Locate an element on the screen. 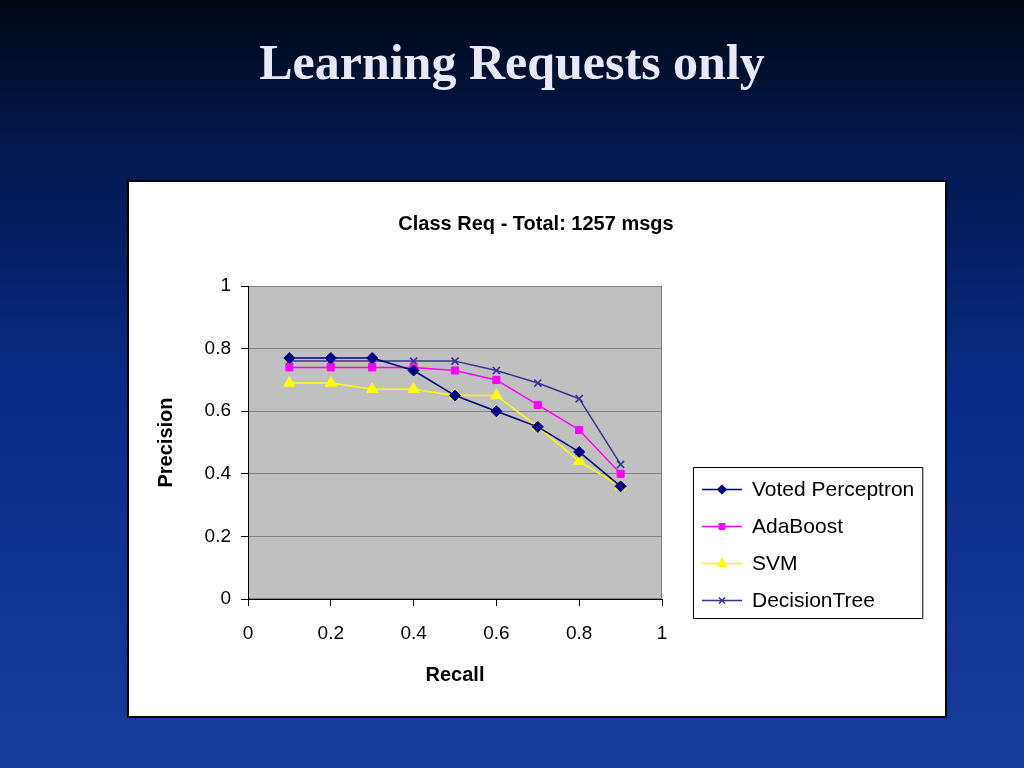 The image size is (1024, 768). x-tick-label: 0.8 is located at coordinates (579, 632).